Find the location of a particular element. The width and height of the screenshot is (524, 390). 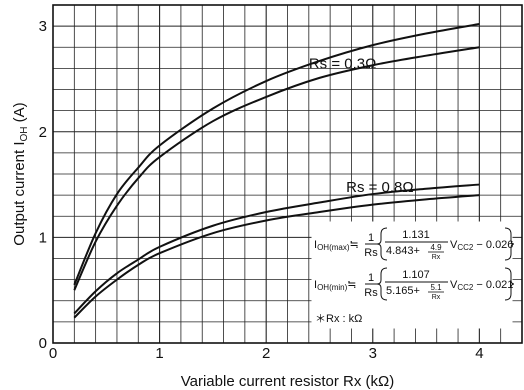

y-tick-label: 0 is located at coordinates (43, 343).